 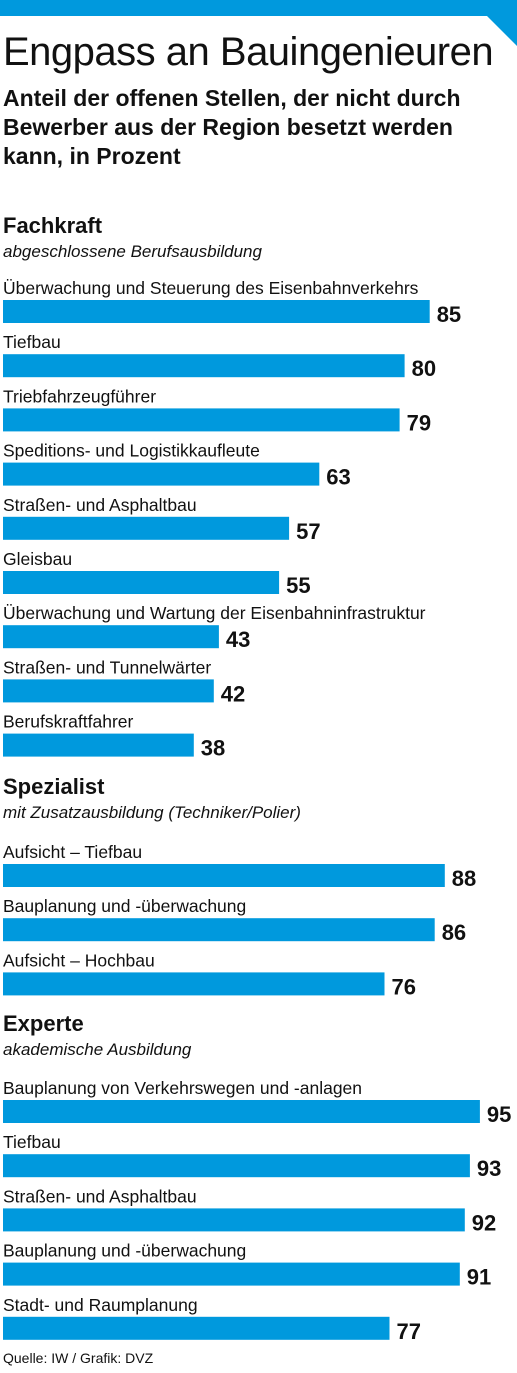 What do you see at coordinates (484, 1222) in the screenshot?
I see `value-label: 92` at bounding box center [484, 1222].